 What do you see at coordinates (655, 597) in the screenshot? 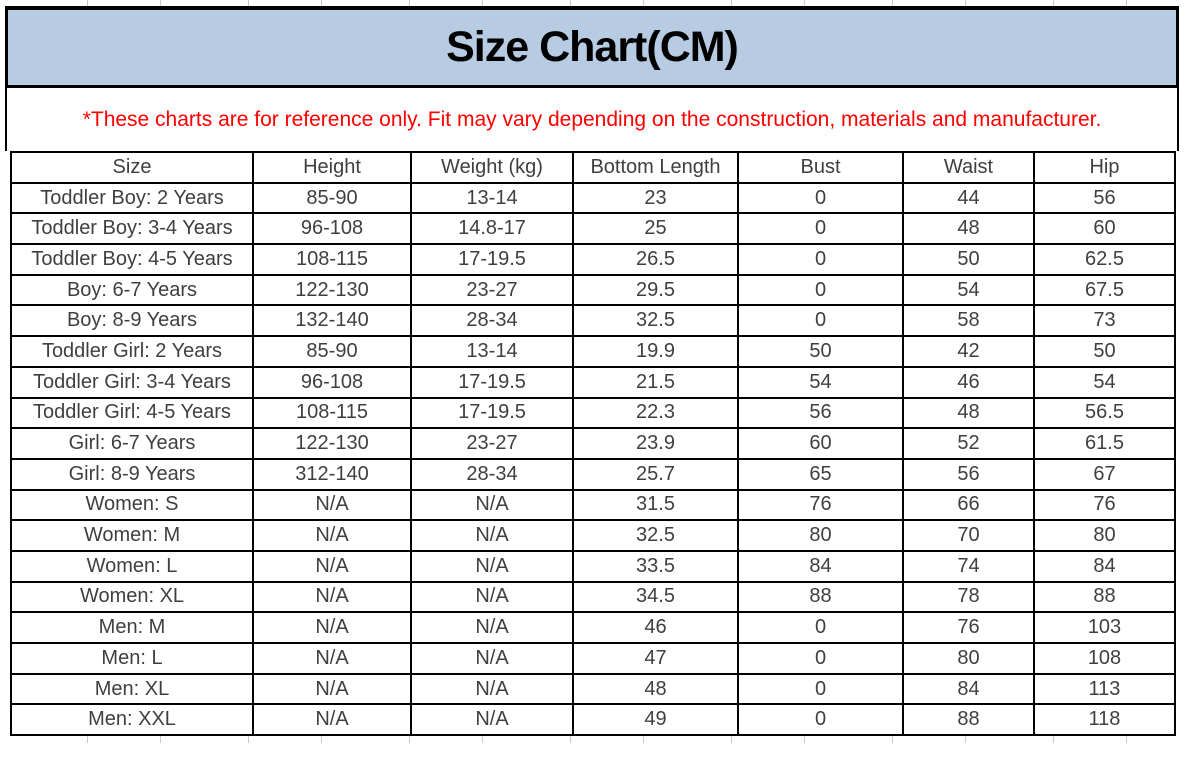
I see `measurement-cell: 34.5` at bounding box center [655, 597].